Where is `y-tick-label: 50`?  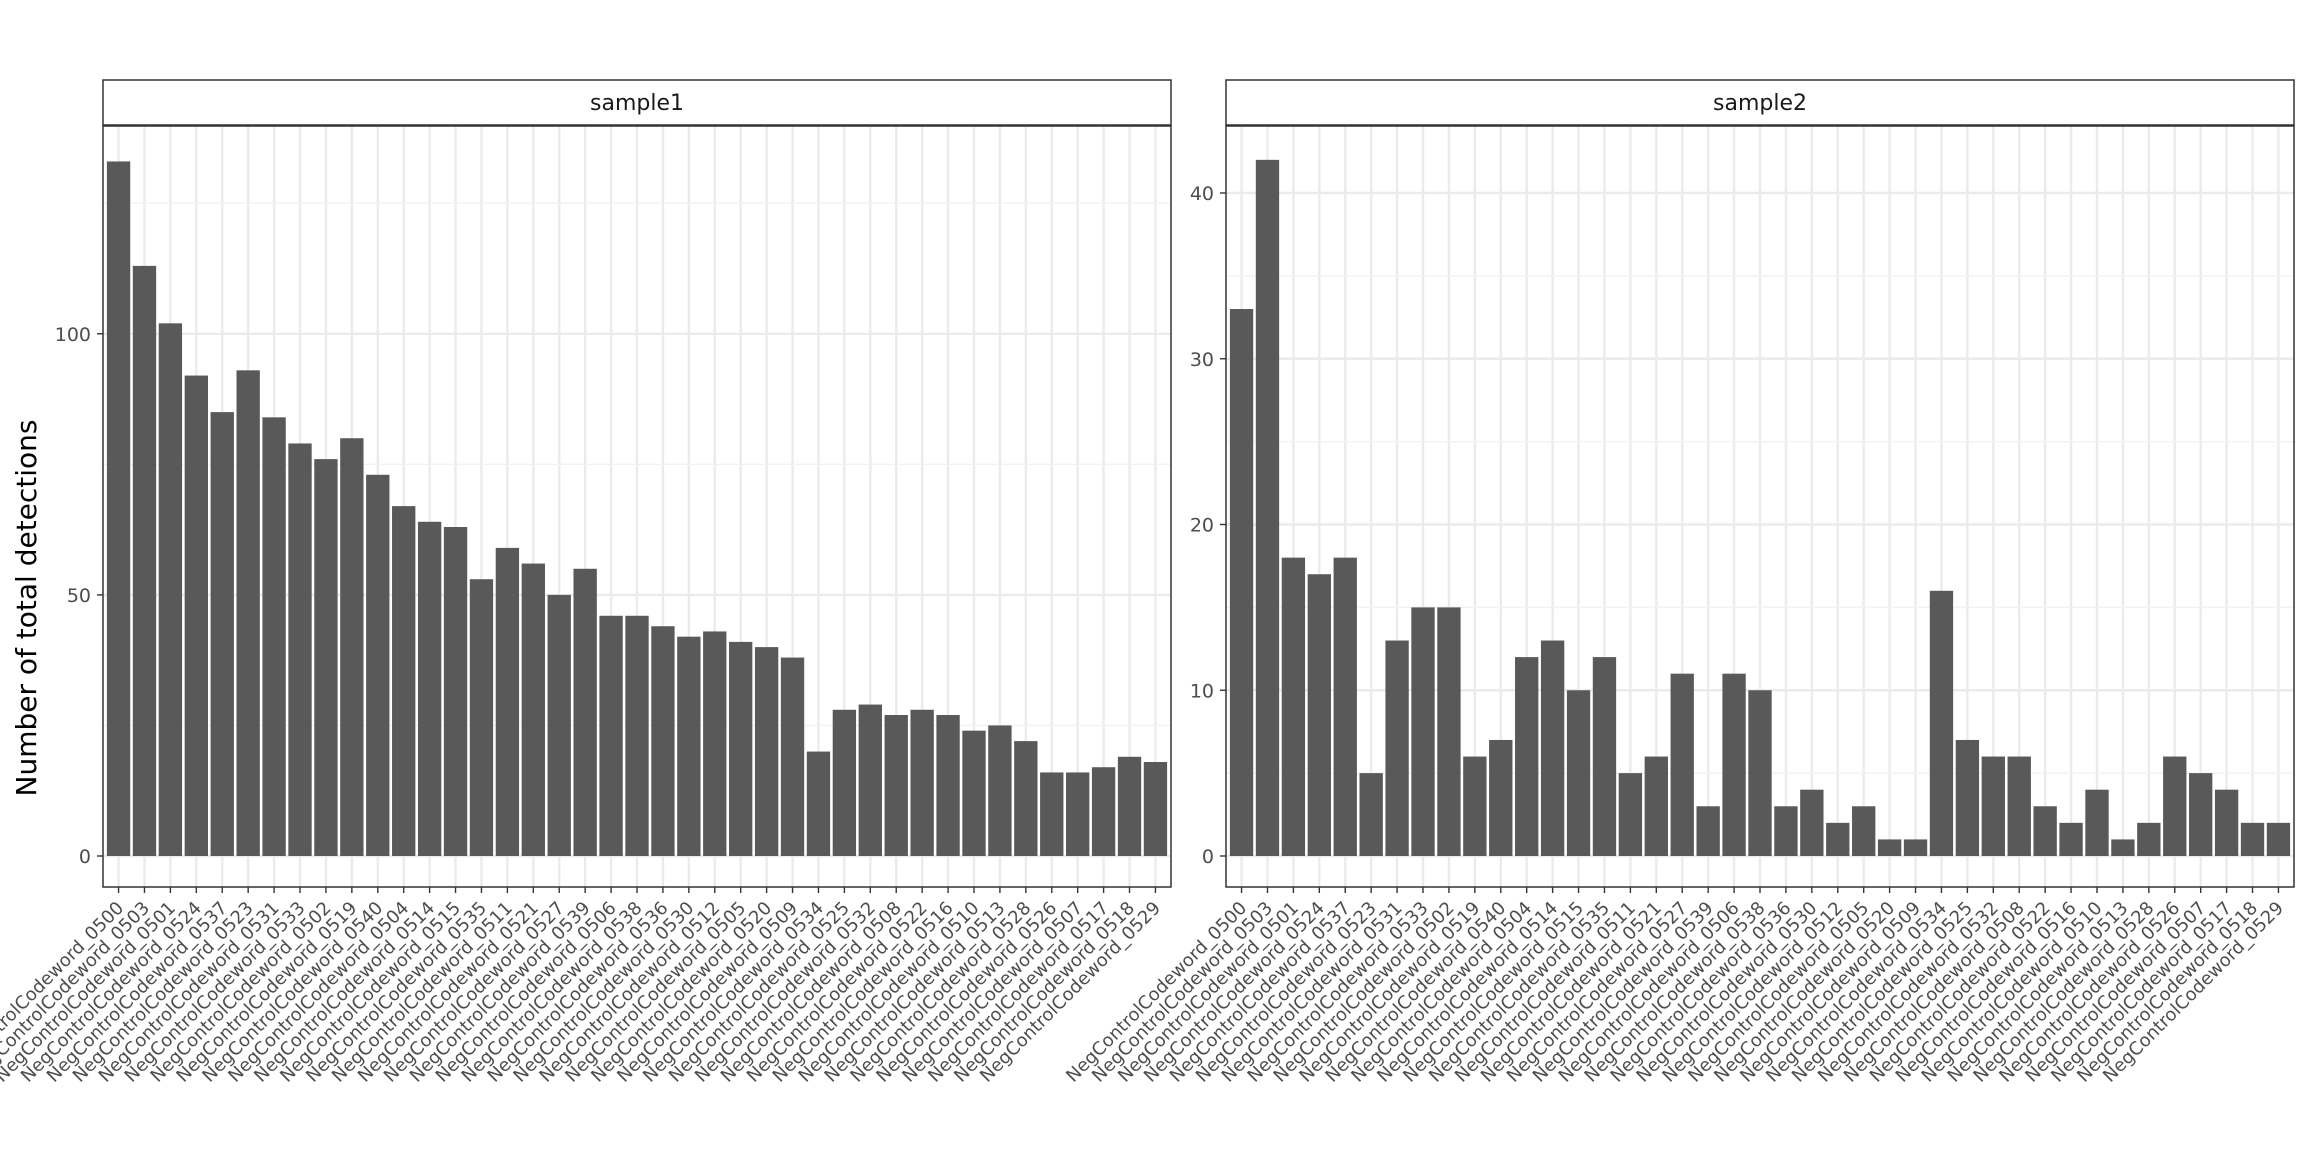
y-tick-label: 50 is located at coordinates (79, 596).